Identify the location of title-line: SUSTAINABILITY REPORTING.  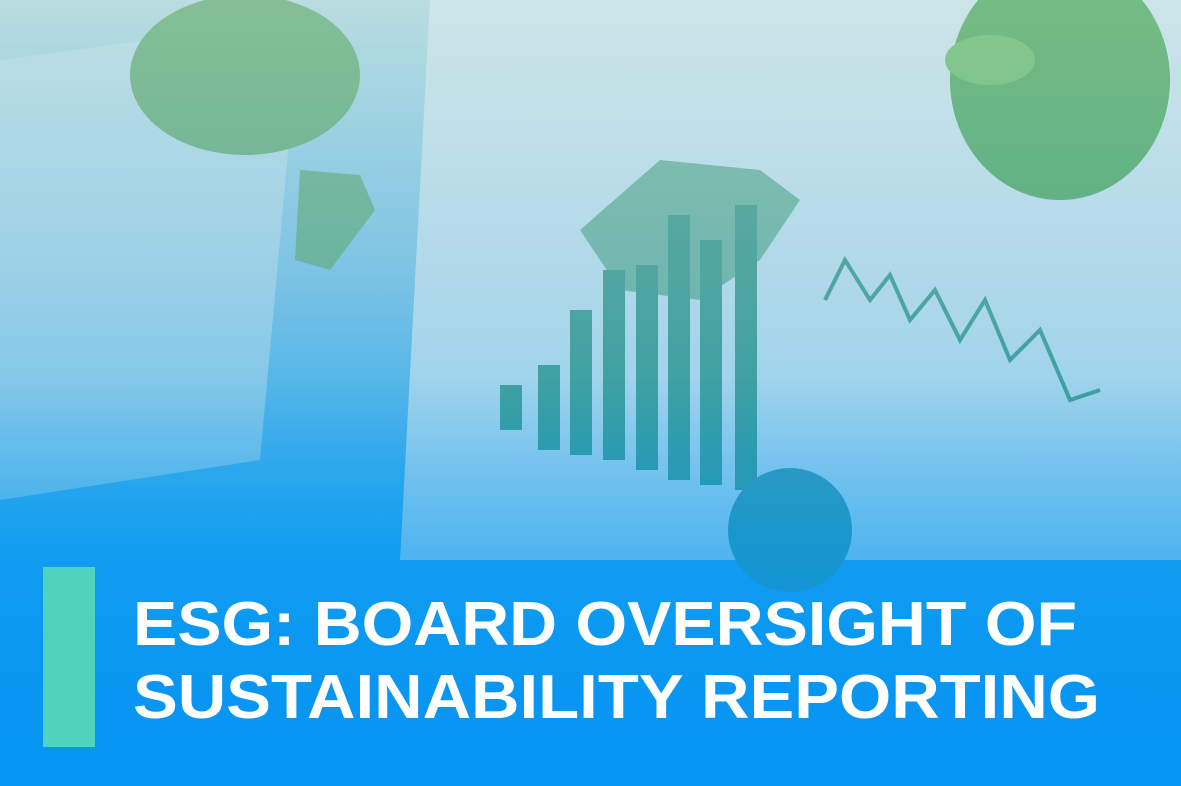
(616, 697).